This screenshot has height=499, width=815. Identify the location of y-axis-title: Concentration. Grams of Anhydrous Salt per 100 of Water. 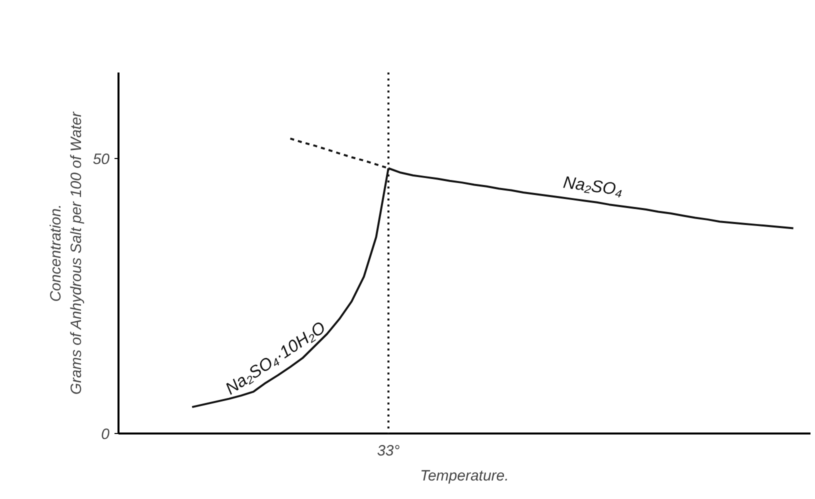
(66, 252).